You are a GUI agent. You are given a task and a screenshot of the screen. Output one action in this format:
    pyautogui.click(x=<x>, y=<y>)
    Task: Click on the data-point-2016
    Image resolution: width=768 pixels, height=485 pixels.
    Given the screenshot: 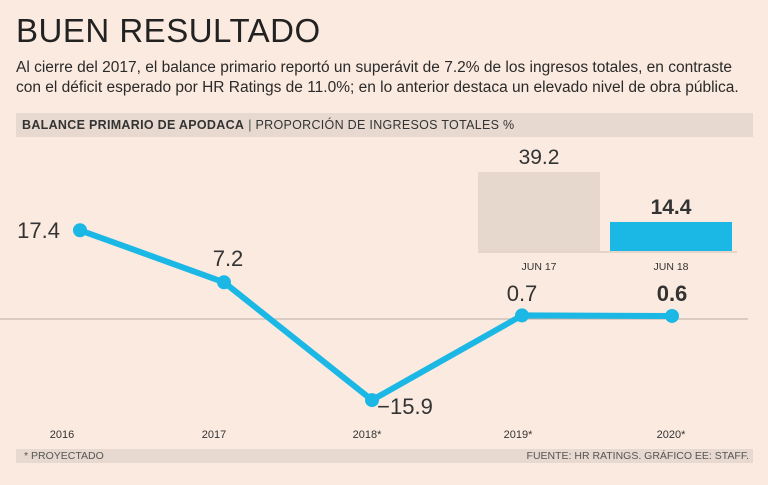 What is the action you would take?
    pyautogui.click(x=80, y=230)
    